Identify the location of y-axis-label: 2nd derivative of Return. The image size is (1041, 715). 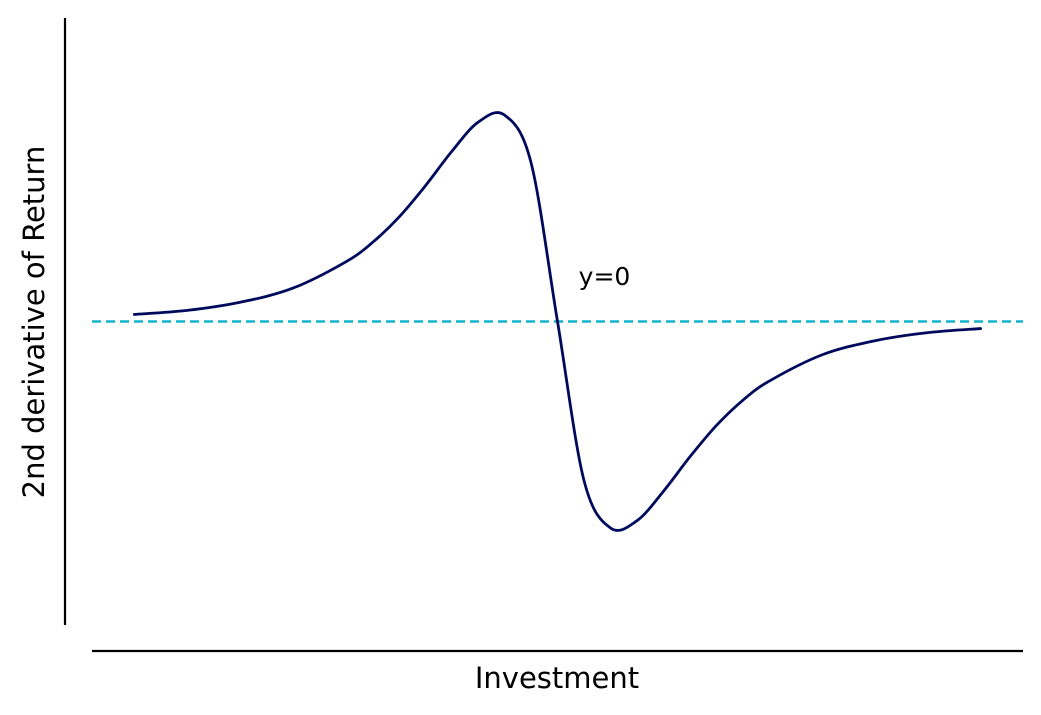
(34, 322).